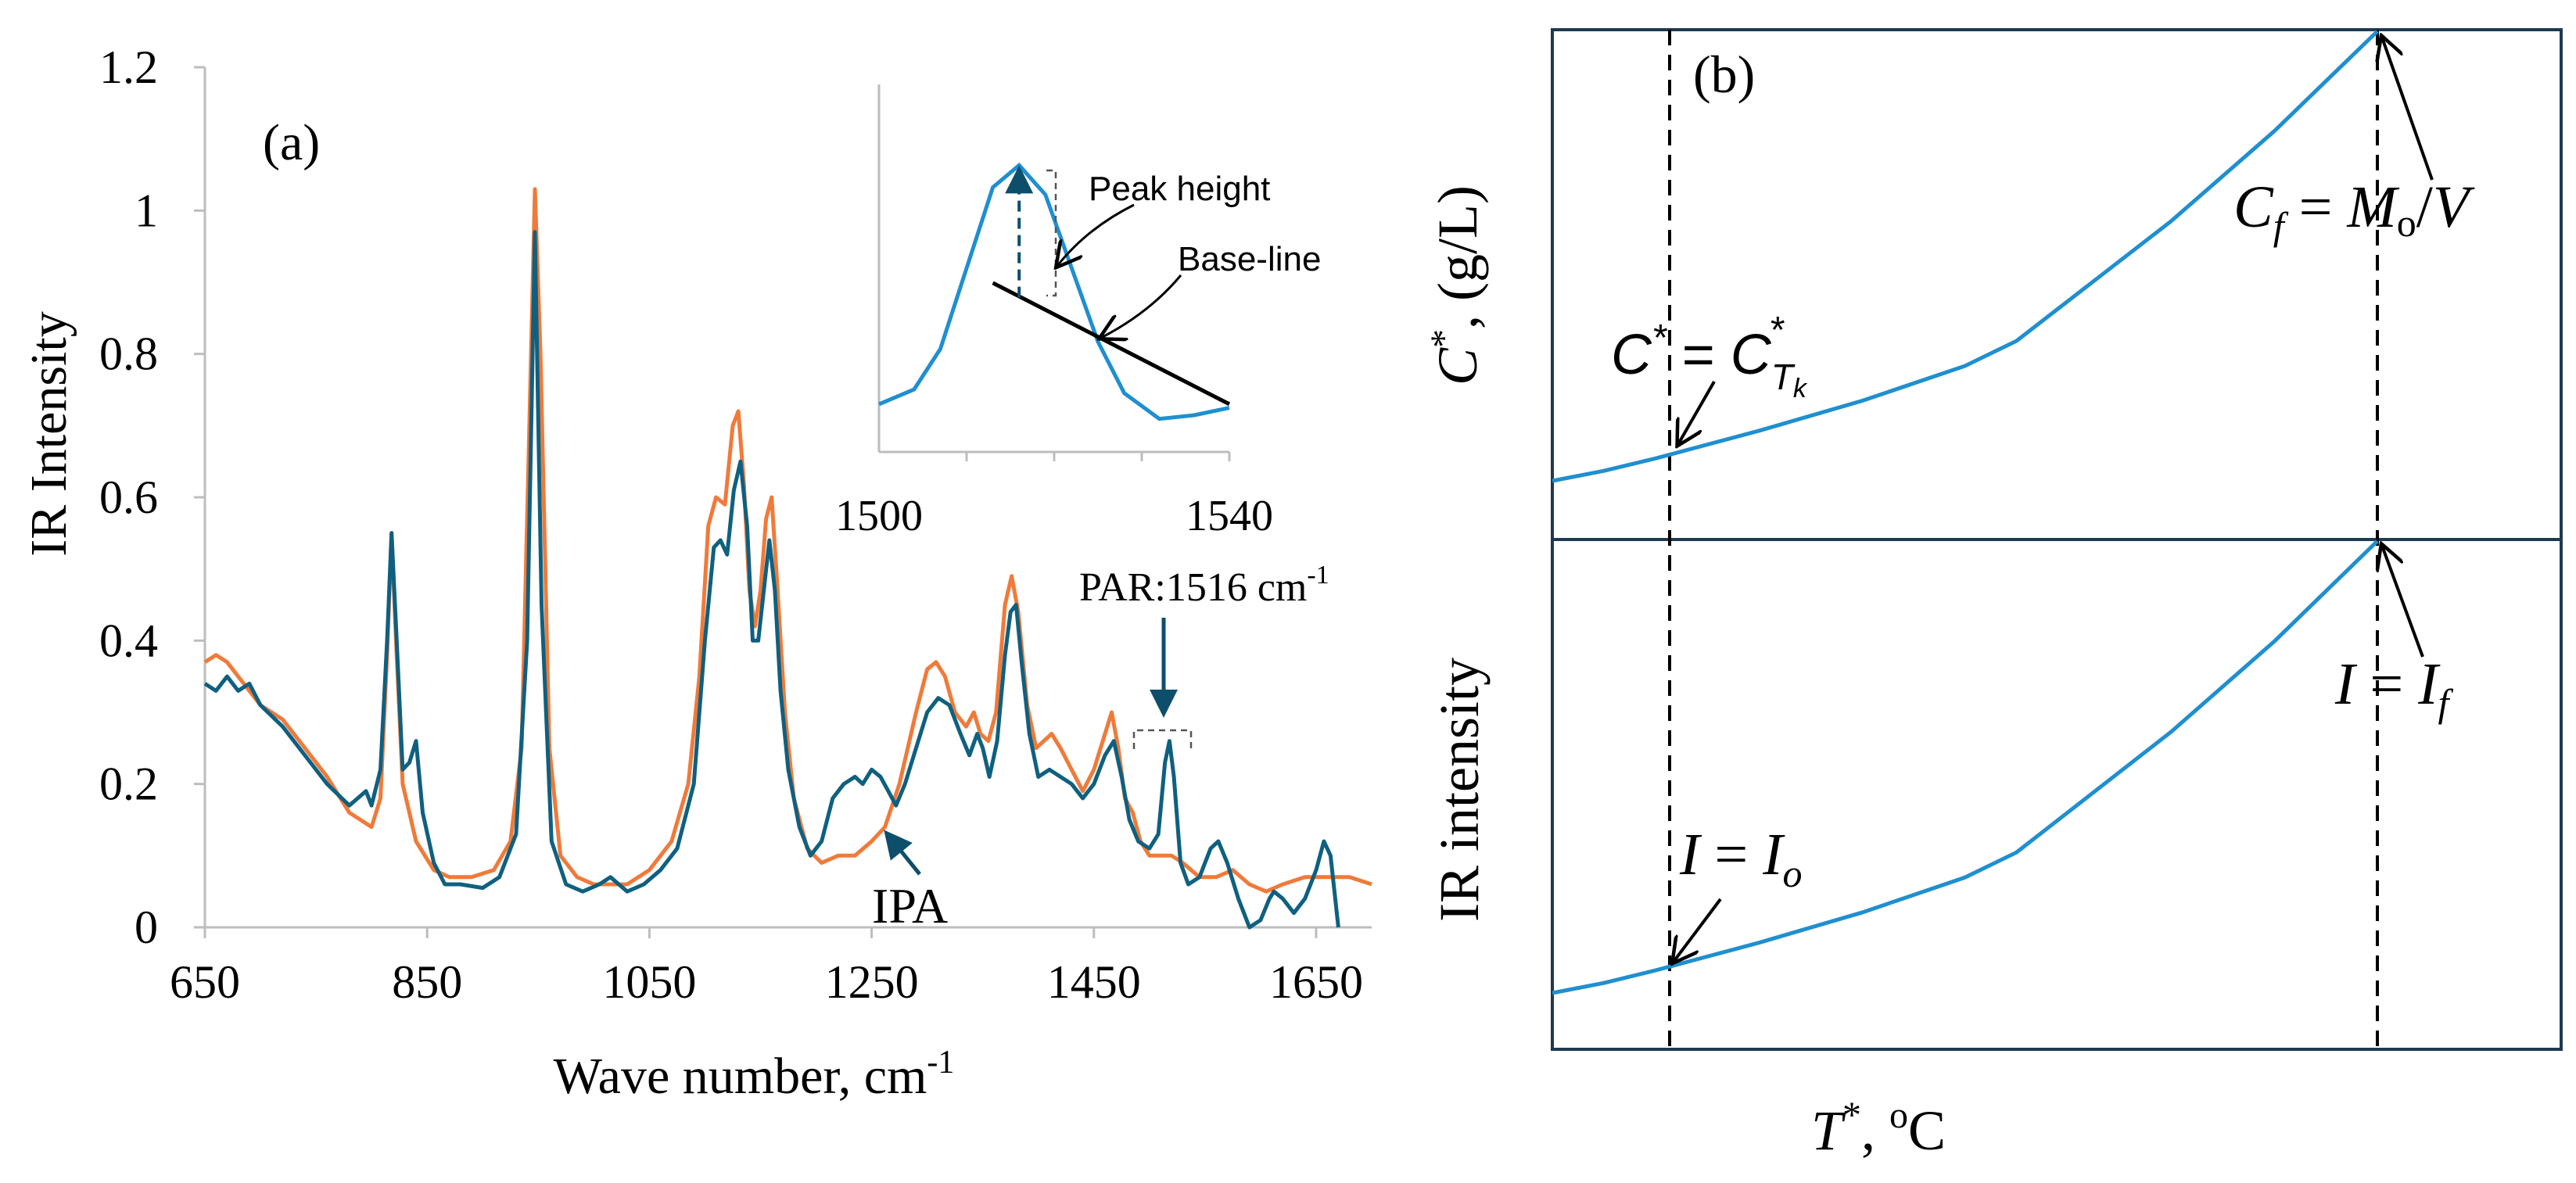 The width and height of the screenshot is (2576, 1183). I want to click on a-x-ticks: 650 850 1050 1250 1450 1650, so click(766, 967).